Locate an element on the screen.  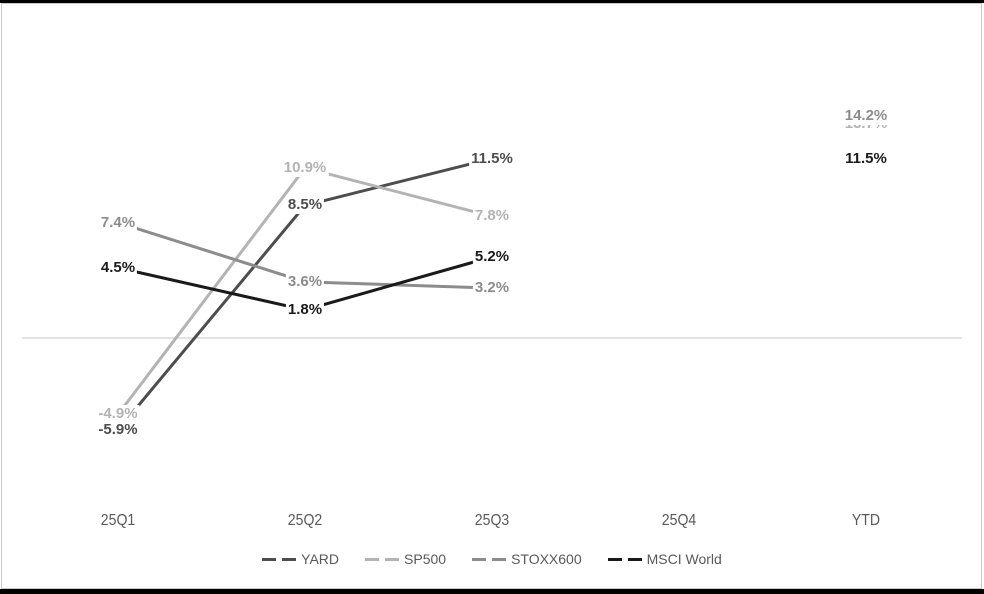
sp500-data-label: 7.8% is located at coordinates (492, 216).